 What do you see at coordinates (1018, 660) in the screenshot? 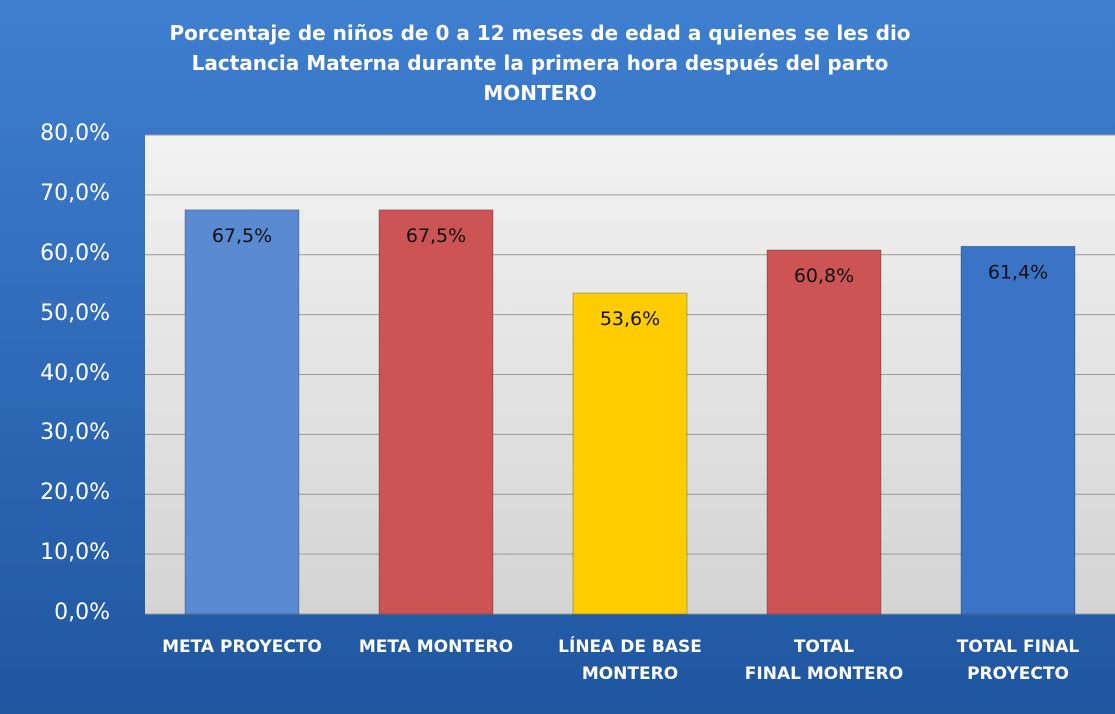
I see `x-tick-label: TOTAL FINAL PROYECTO` at bounding box center [1018, 660].